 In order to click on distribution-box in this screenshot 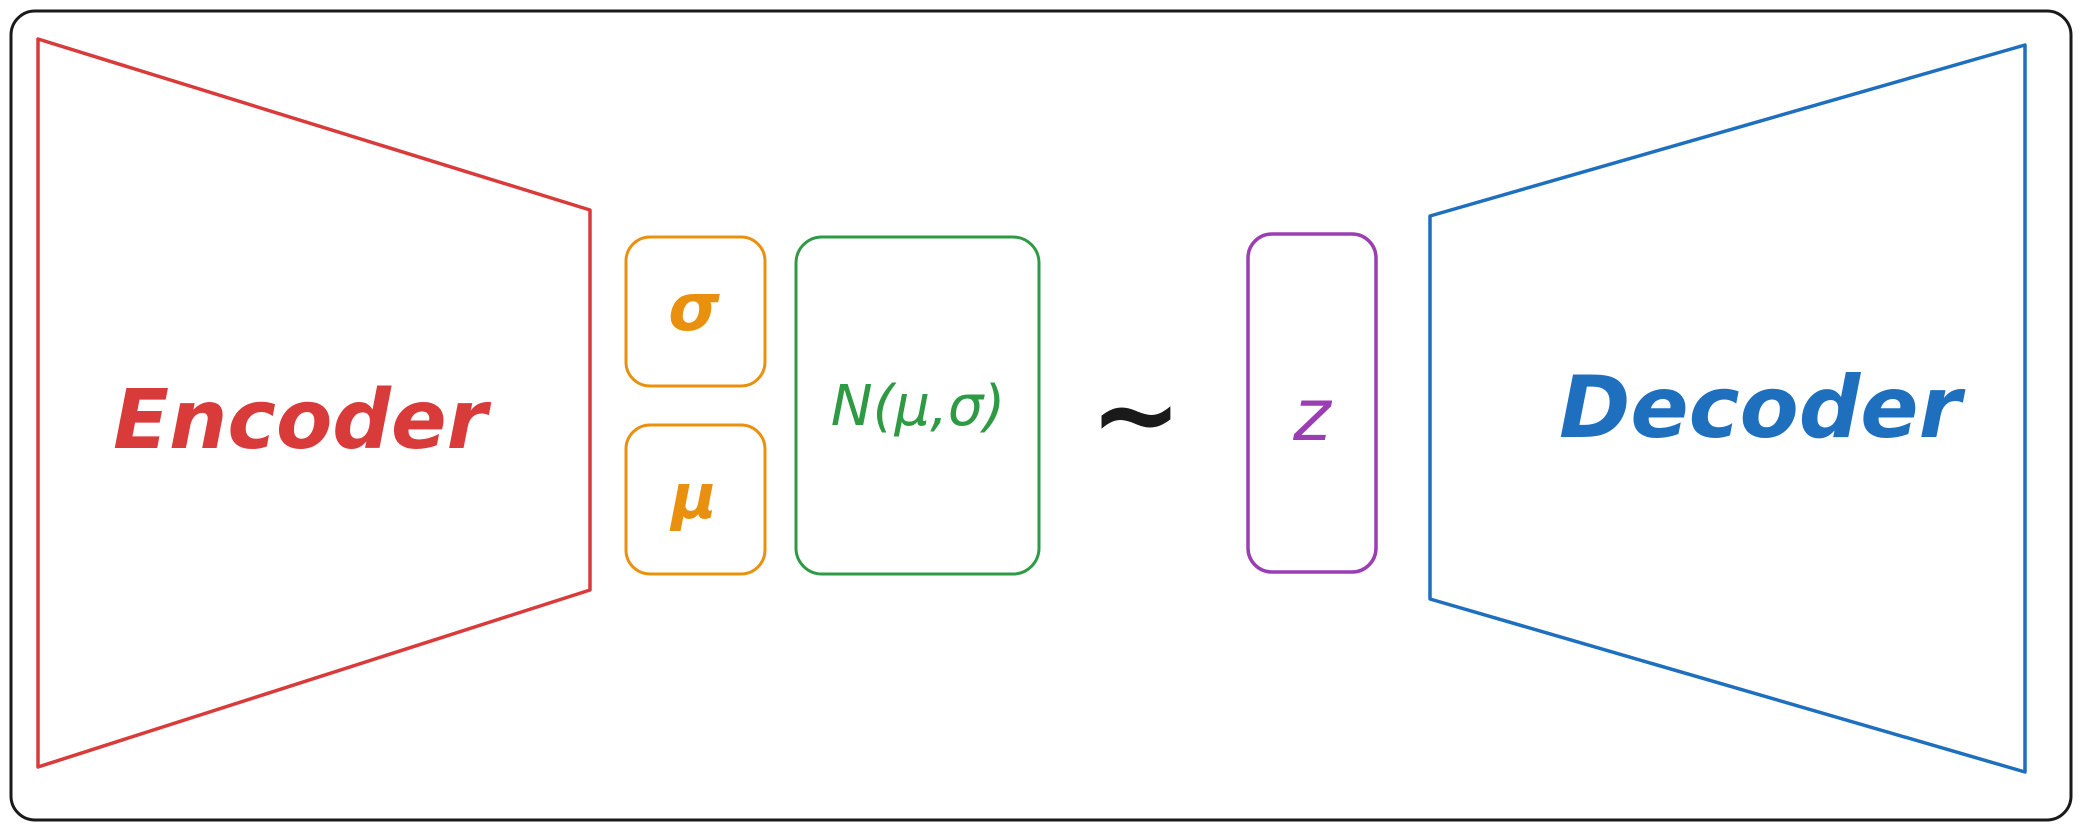, I will do `click(917, 405)`.